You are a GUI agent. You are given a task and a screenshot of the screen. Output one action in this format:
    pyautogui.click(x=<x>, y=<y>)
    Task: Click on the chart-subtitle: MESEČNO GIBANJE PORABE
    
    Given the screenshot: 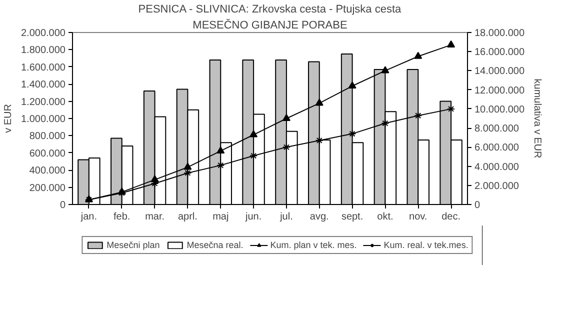 What is the action you would take?
    pyautogui.click(x=270, y=25)
    